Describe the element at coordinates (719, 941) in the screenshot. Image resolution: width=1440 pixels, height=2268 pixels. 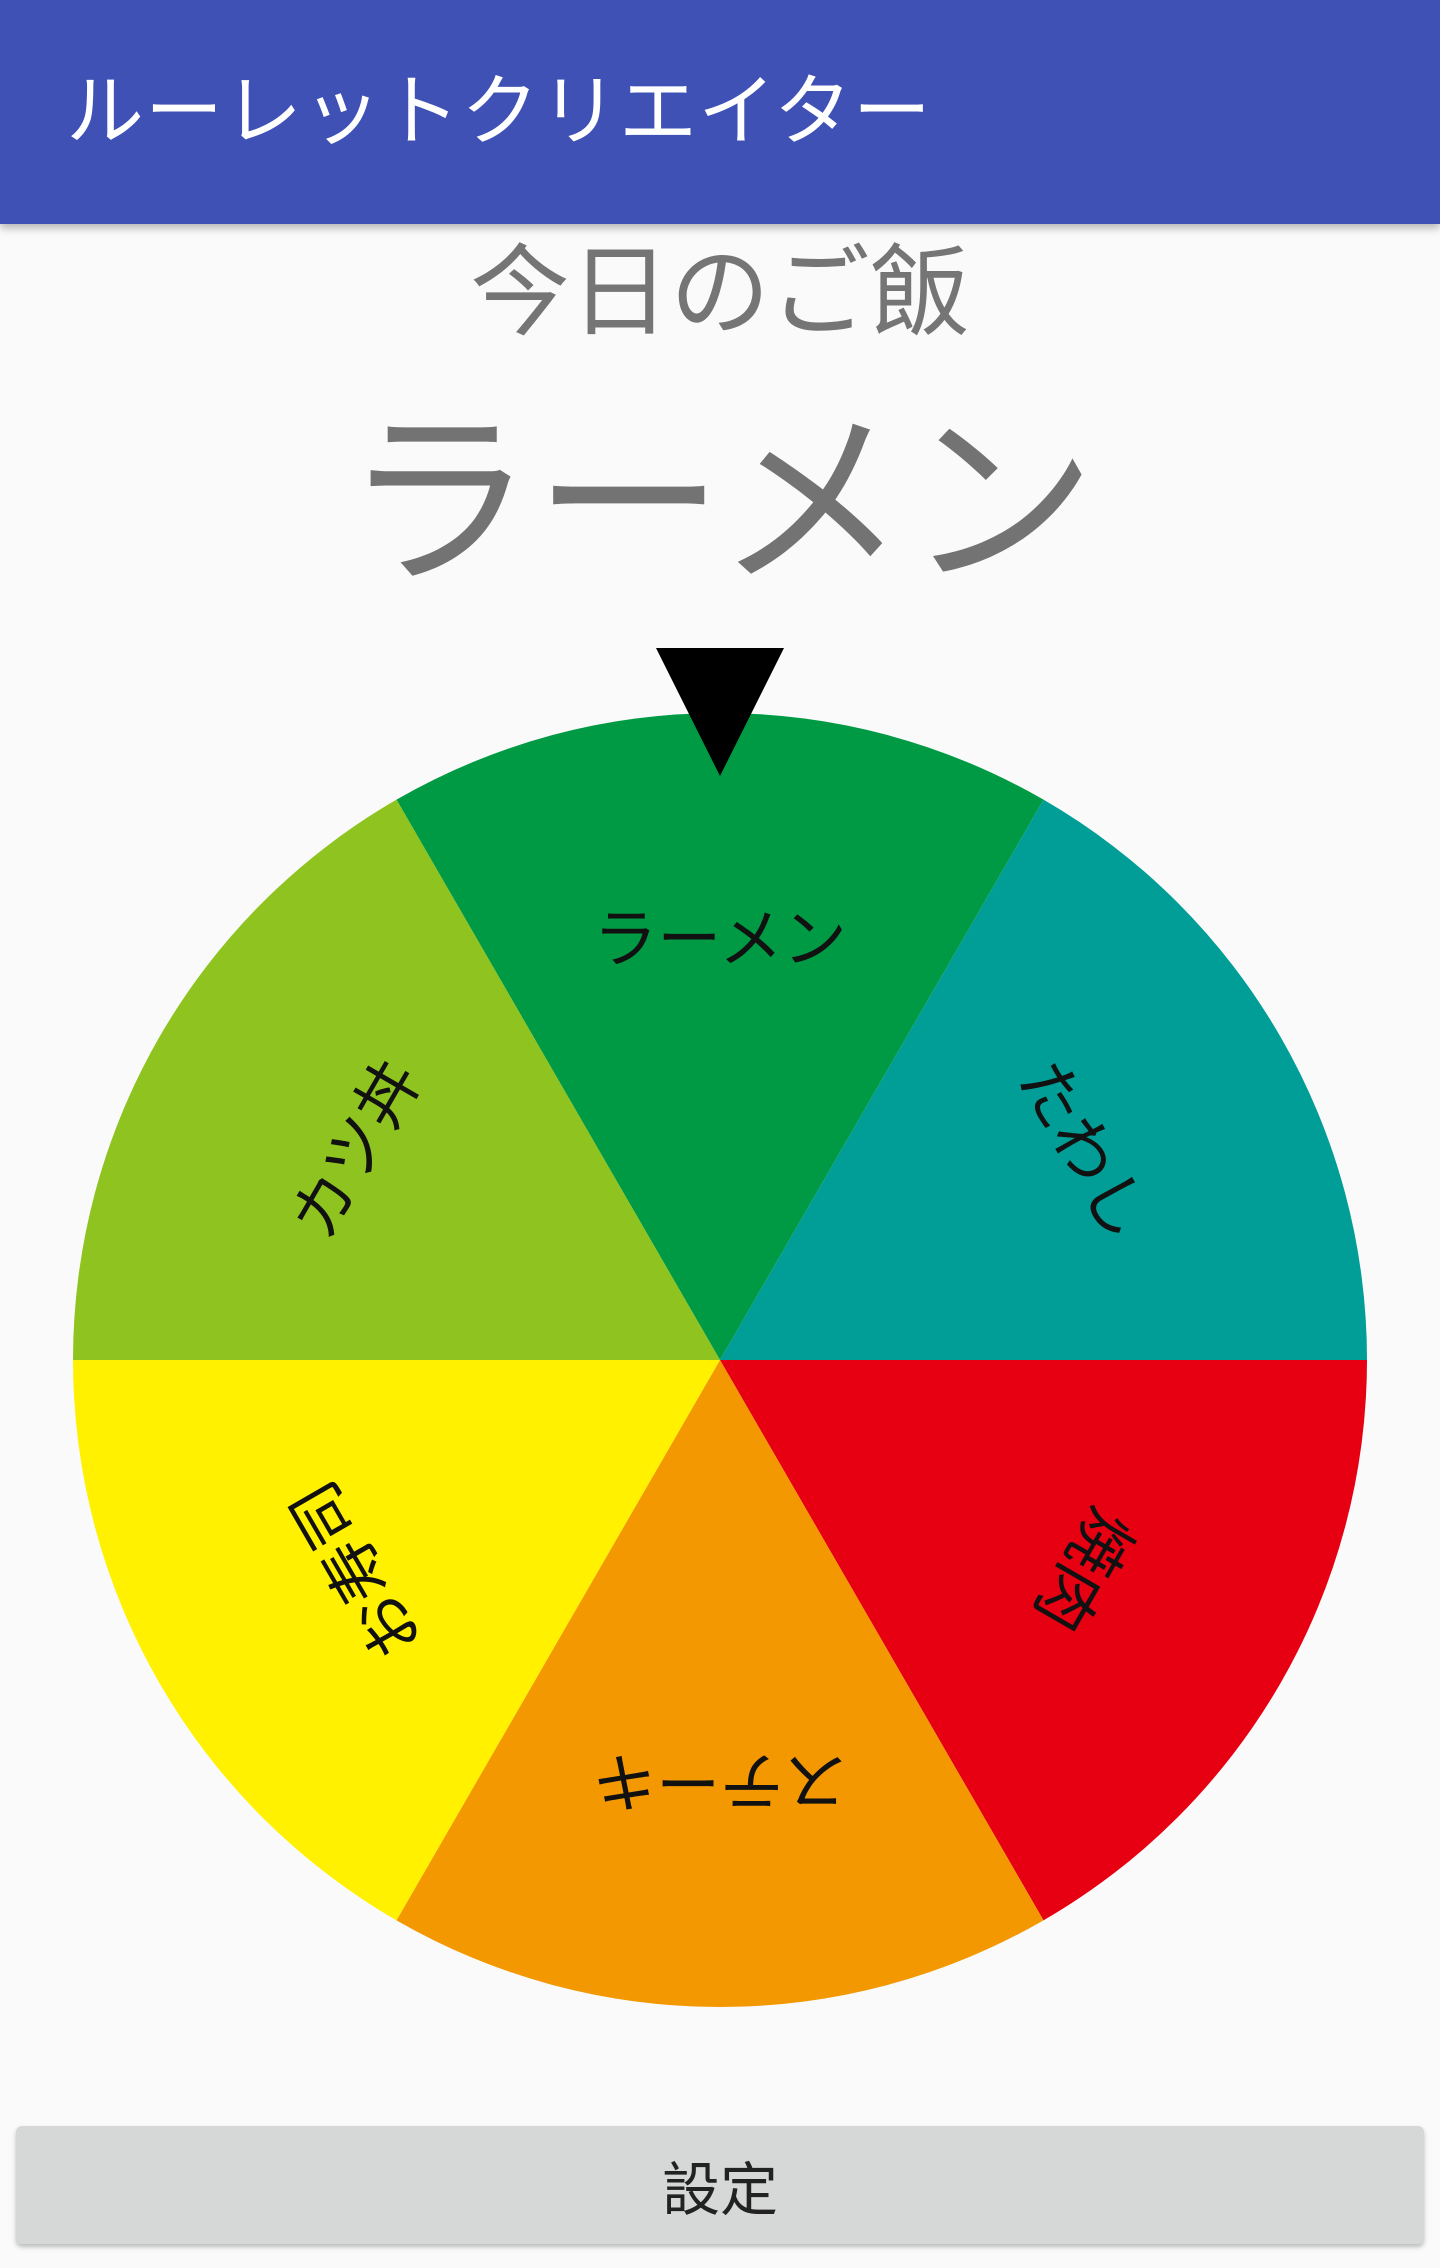
I see `wheel-segment-label: ラーメン` at that location.